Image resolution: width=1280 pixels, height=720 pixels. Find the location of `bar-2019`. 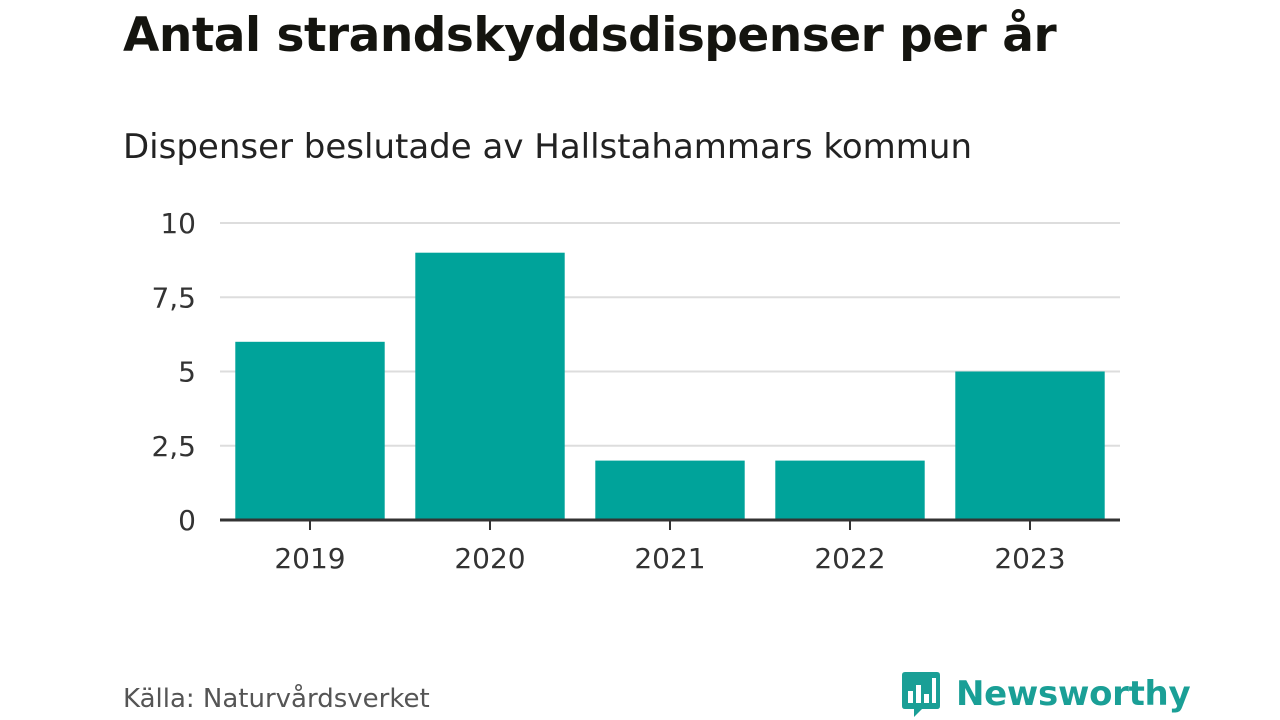

bar-2019 is located at coordinates (310, 430).